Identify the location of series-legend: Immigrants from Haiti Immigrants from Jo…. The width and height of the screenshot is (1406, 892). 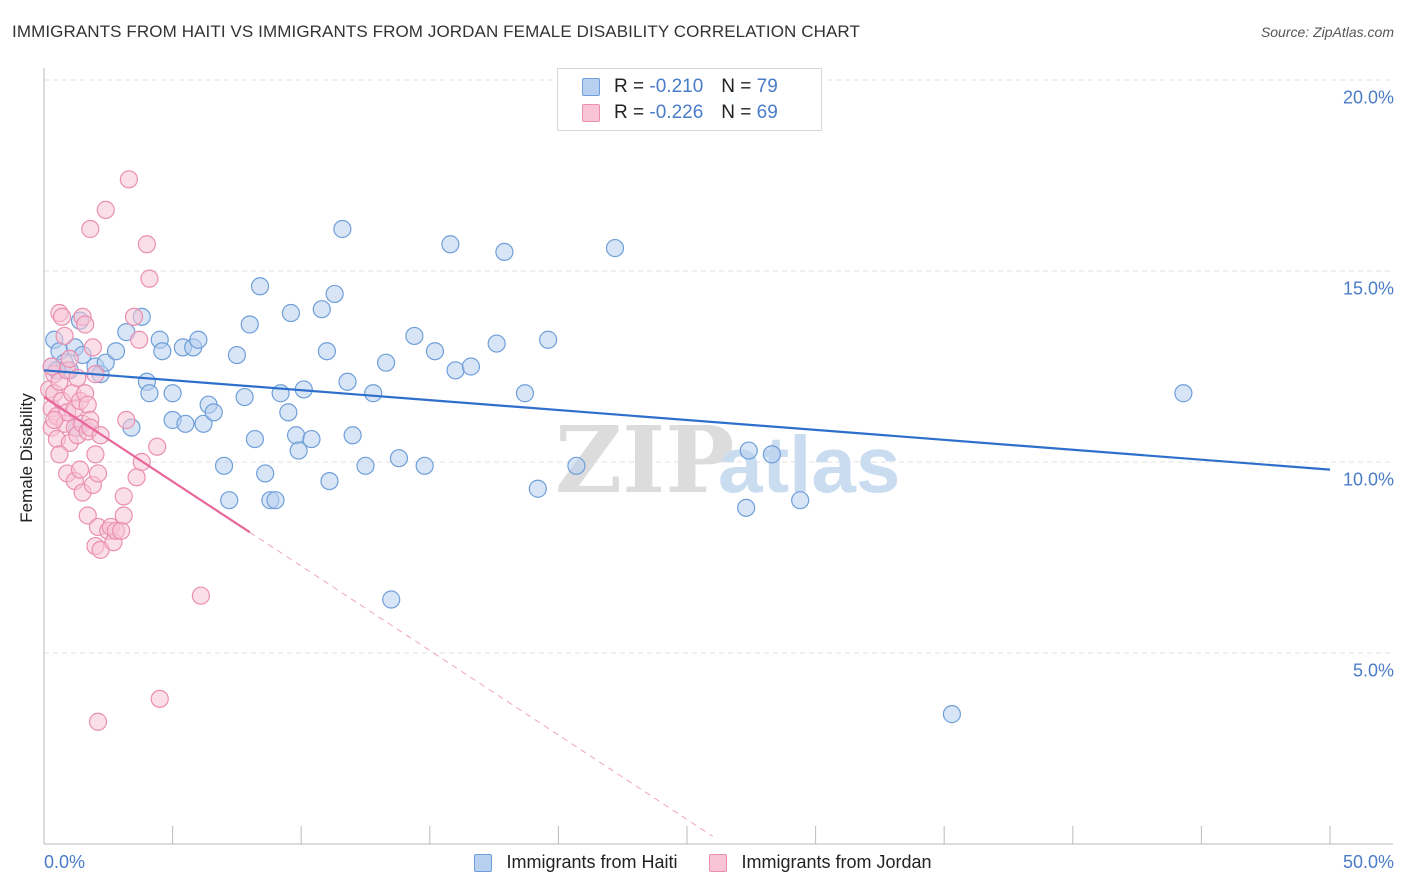
(703, 862).